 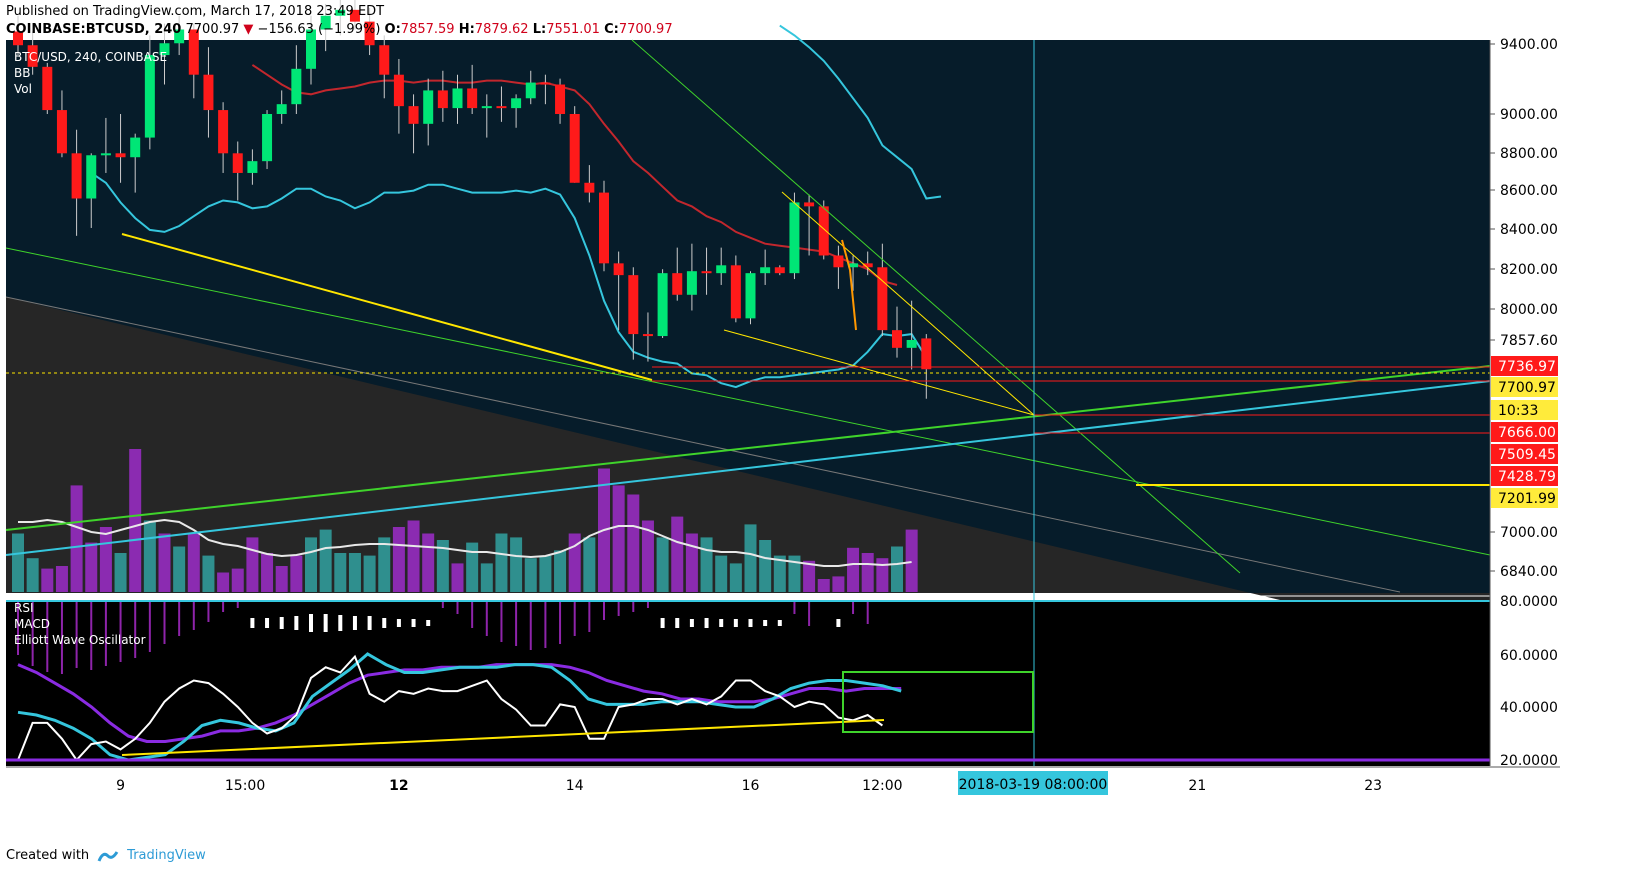 I want to click on tradingview-logo-icon, so click(x=108, y=856).